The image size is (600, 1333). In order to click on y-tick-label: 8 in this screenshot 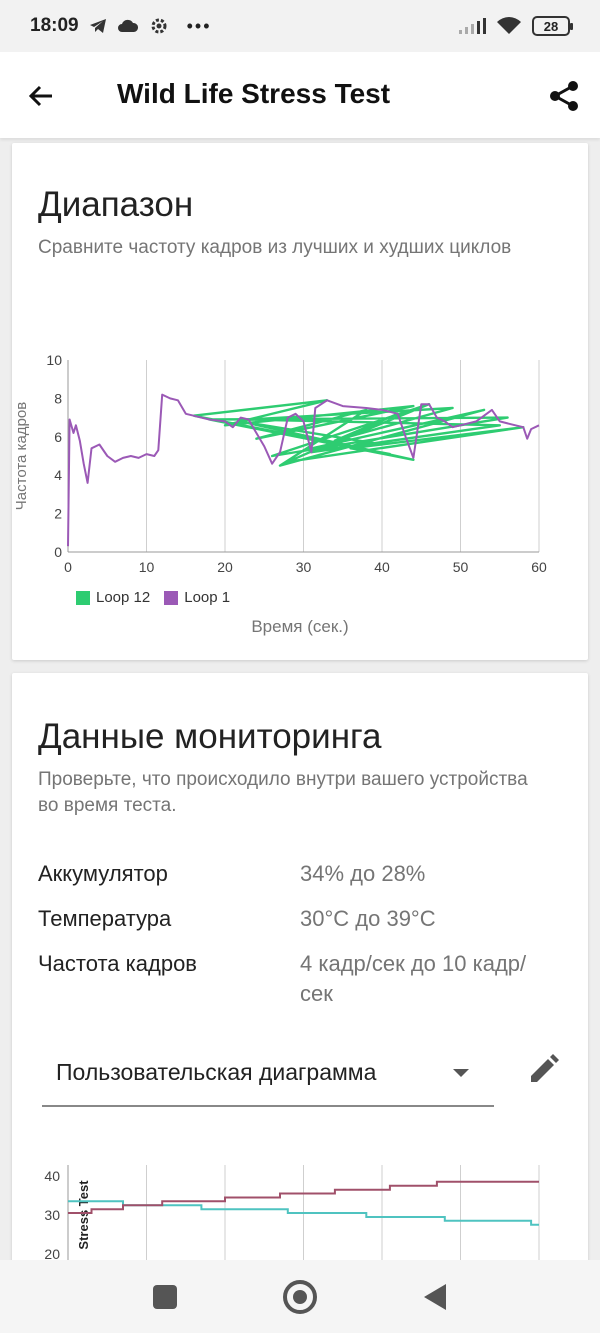, I will do `click(58, 398)`.